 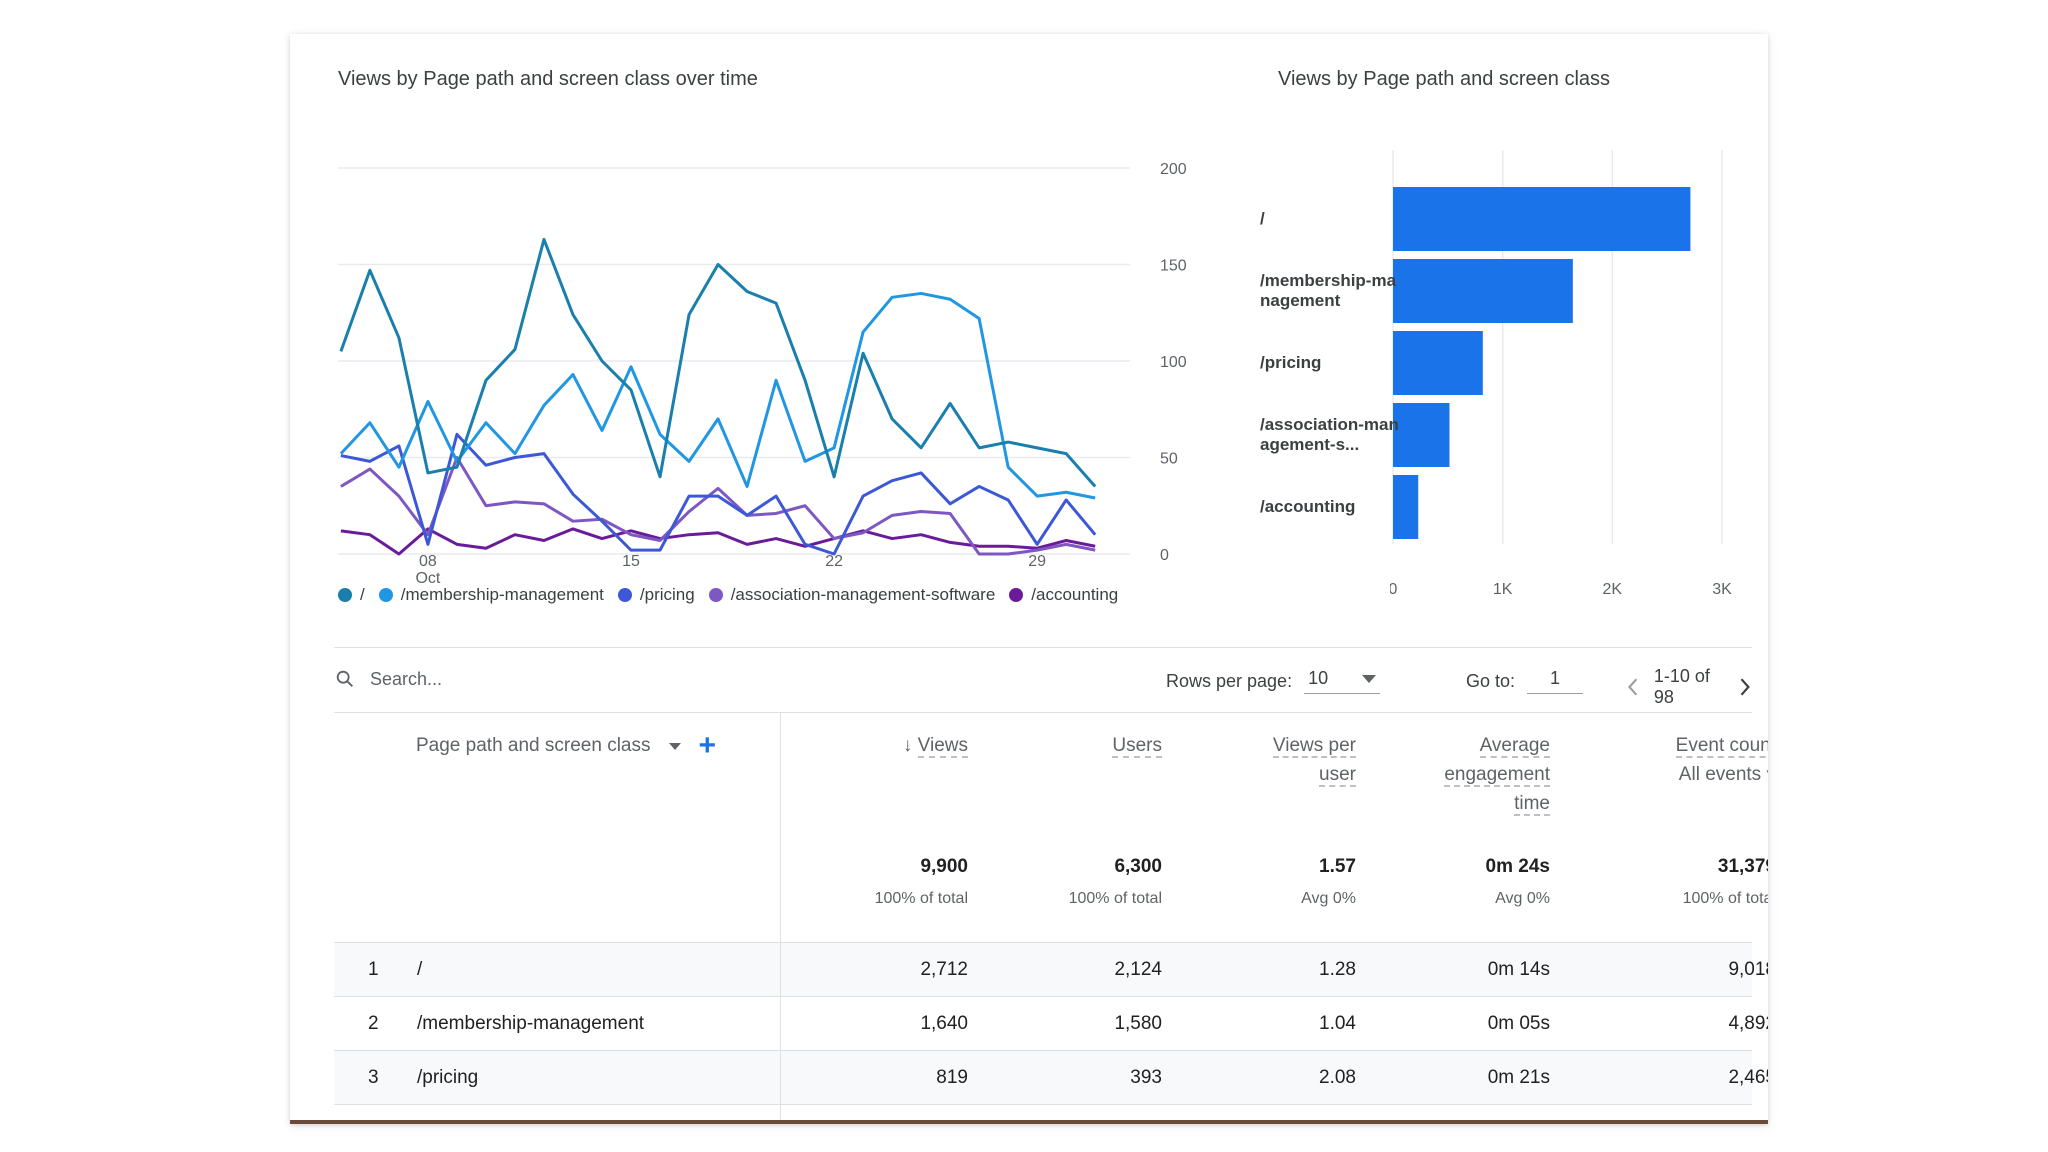 What do you see at coordinates (1555, 681) in the screenshot?
I see `goto-input: 1` at bounding box center [1555, 681].